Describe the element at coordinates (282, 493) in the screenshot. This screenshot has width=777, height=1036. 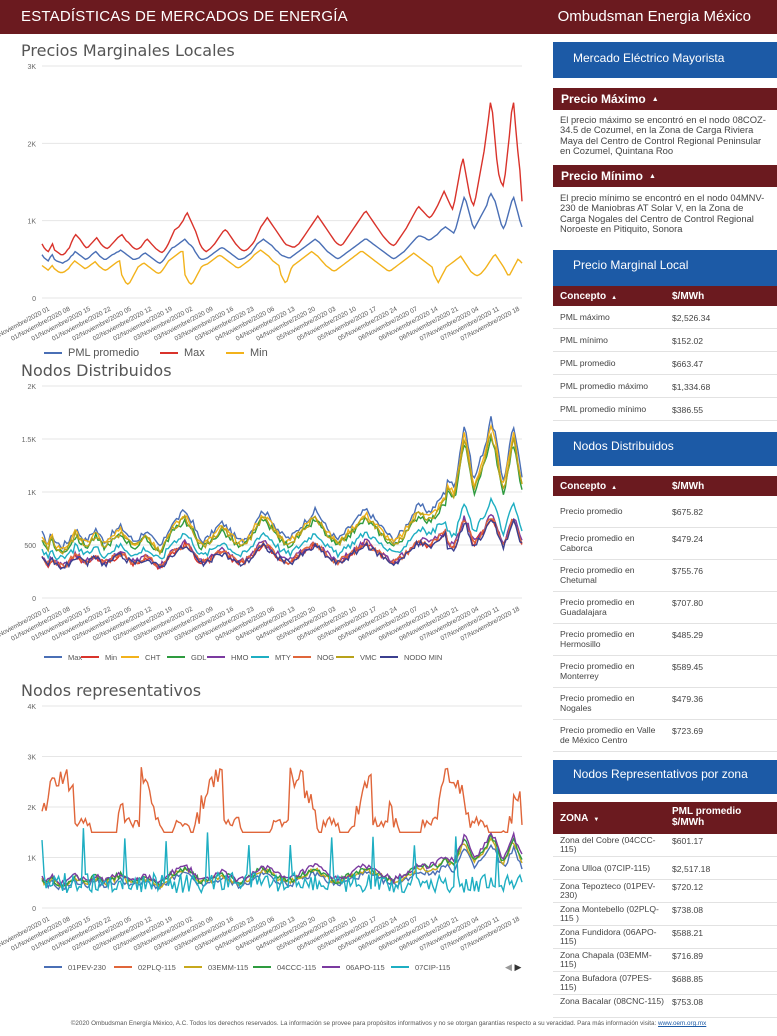
I see `series-line-vmc` at that location.